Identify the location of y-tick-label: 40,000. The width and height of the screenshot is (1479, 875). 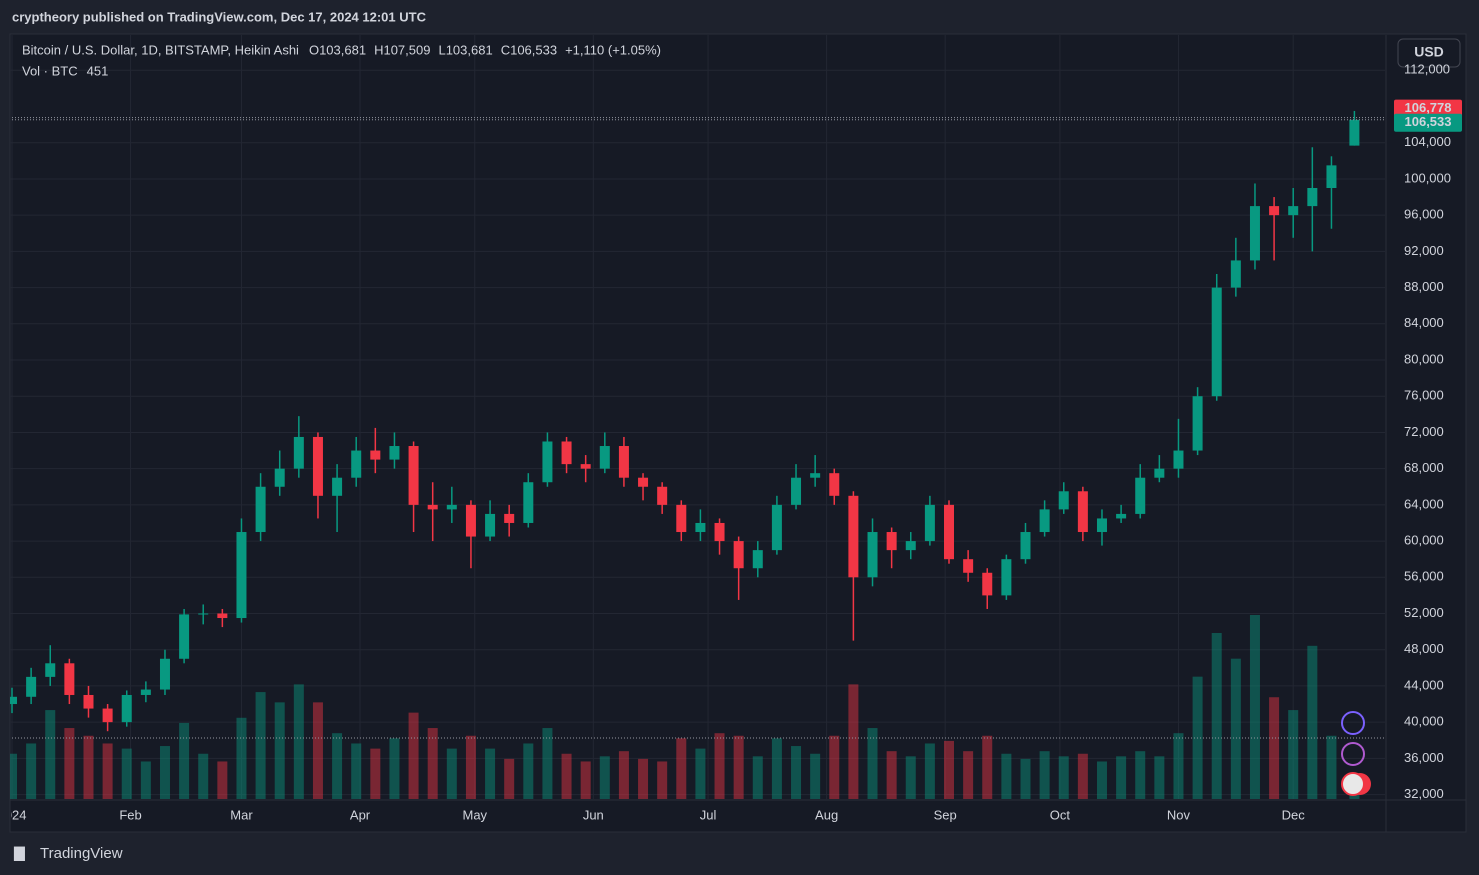
(1424, 721).